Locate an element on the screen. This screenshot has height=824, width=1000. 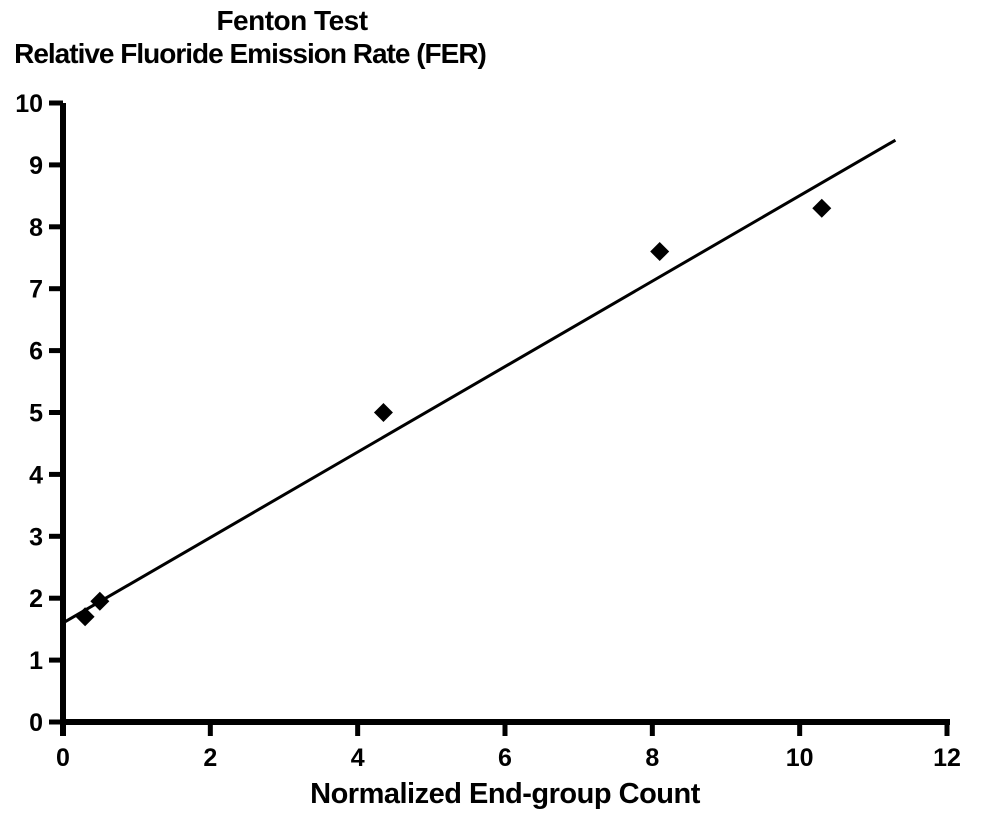
x-tick-label: 8 is located at coordinates (652, 758).